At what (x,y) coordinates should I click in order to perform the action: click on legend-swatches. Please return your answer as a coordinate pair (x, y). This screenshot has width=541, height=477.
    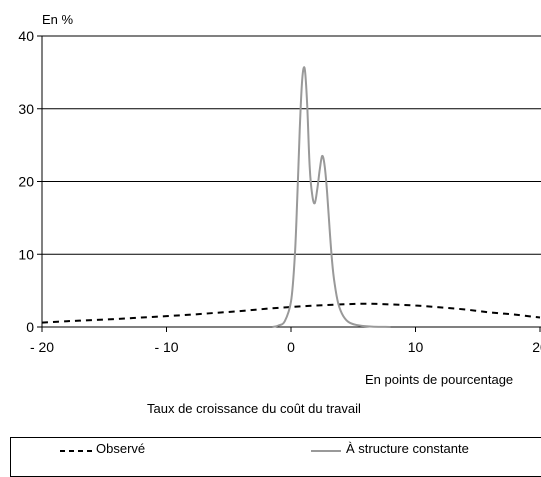
    Looking at the image, I should click on (200, 451).